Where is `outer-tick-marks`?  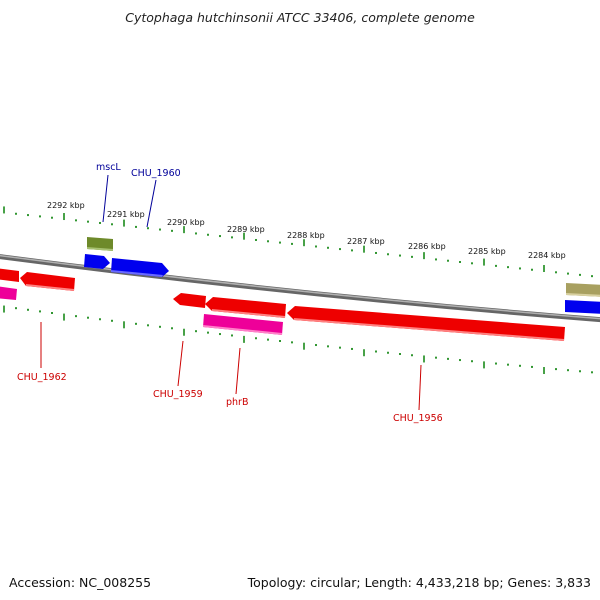
outer-tick-marks is located at coordinates (298, 242).